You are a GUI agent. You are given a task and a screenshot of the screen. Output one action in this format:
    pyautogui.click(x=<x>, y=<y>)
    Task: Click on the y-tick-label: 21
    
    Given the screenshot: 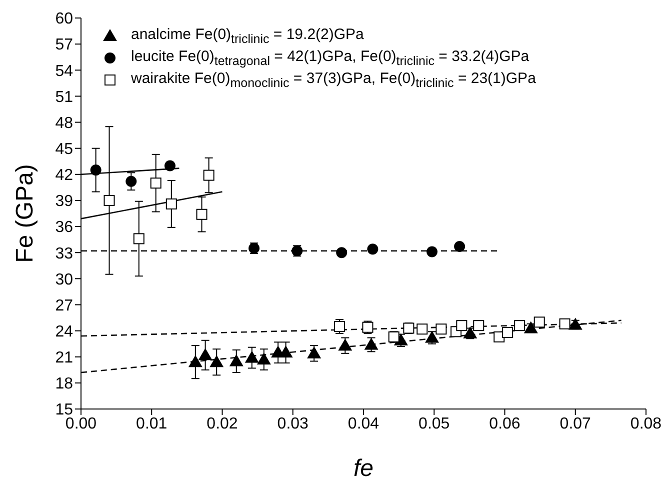 What is the action you would take?
    pyautogui.click(x=64, y=358)
    